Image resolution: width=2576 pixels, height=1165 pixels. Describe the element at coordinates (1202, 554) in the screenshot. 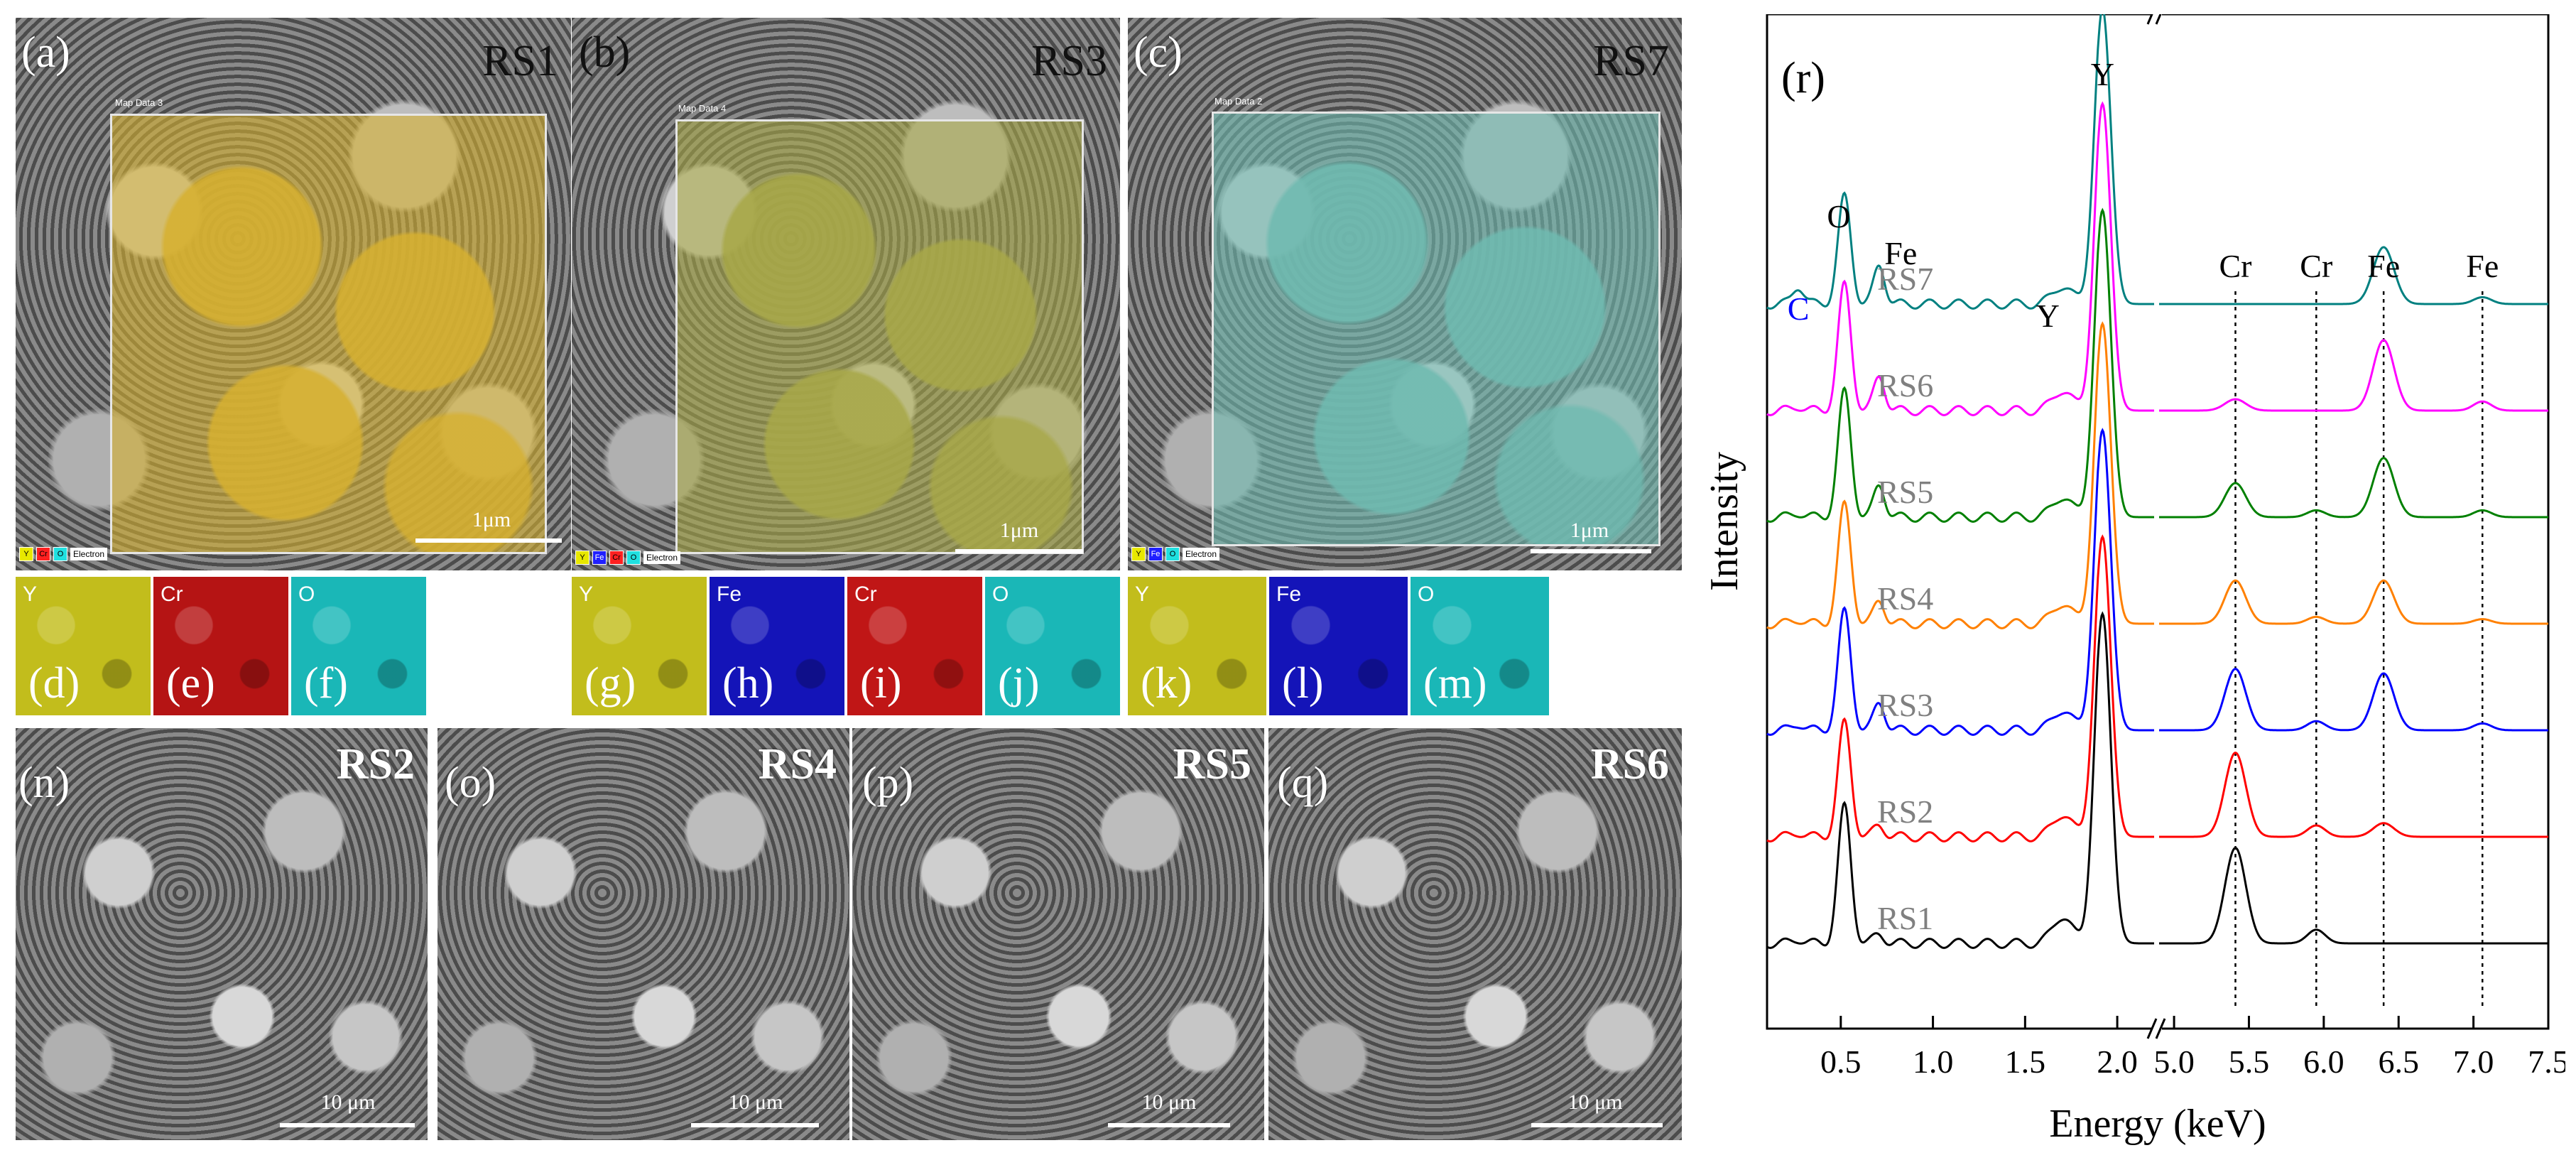

I see `legend-text-c: Electron` at that location.